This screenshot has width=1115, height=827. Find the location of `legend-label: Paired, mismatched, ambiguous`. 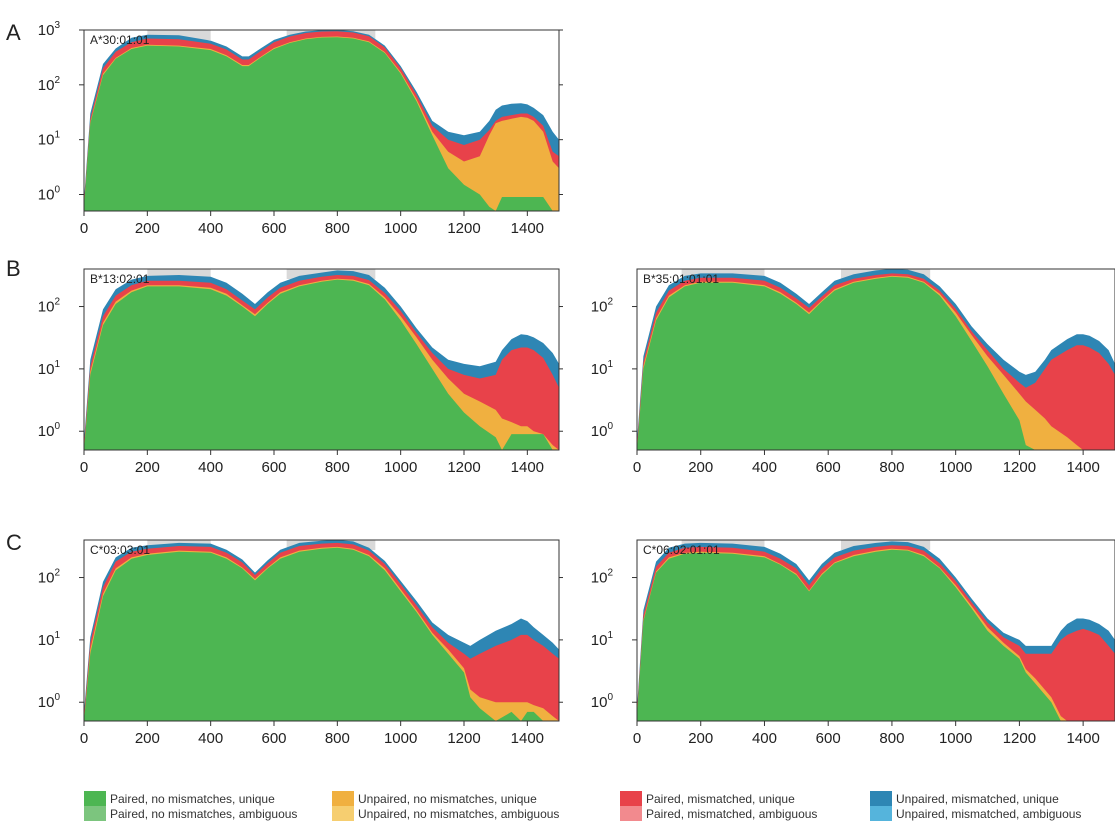

legend-label: Paired, mismatched, ambiguous is located at coordinates (731, 814).